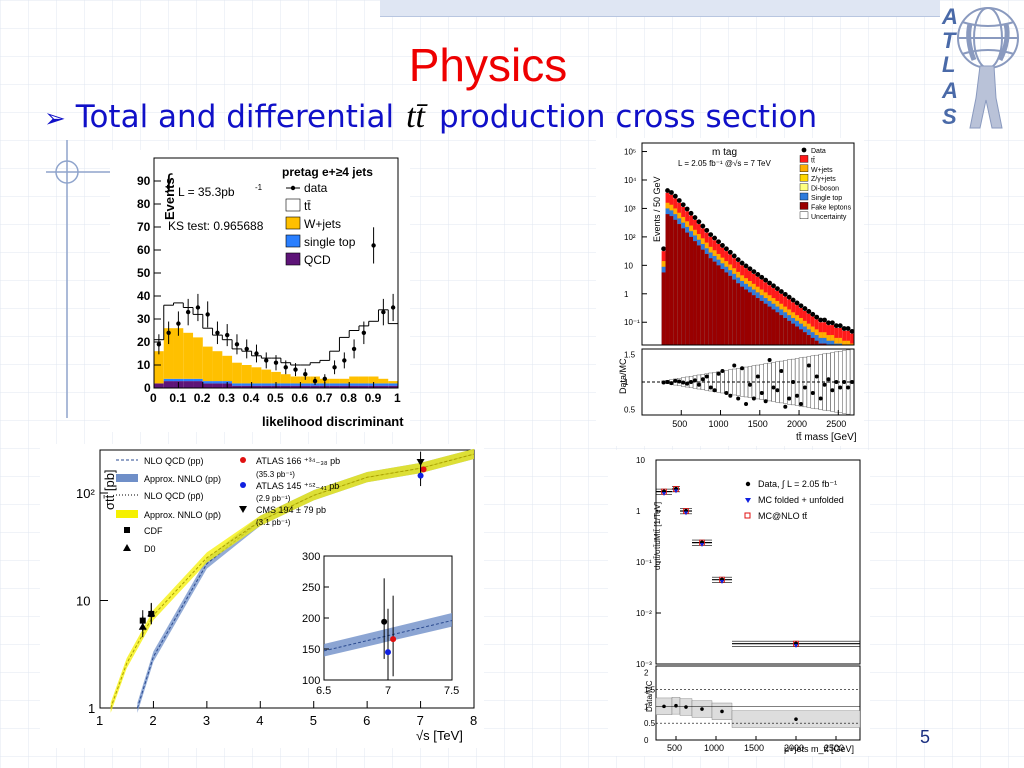 The image size is (1024, 768). I want to click on x-tick-label: 0.2, so click(202, 398).